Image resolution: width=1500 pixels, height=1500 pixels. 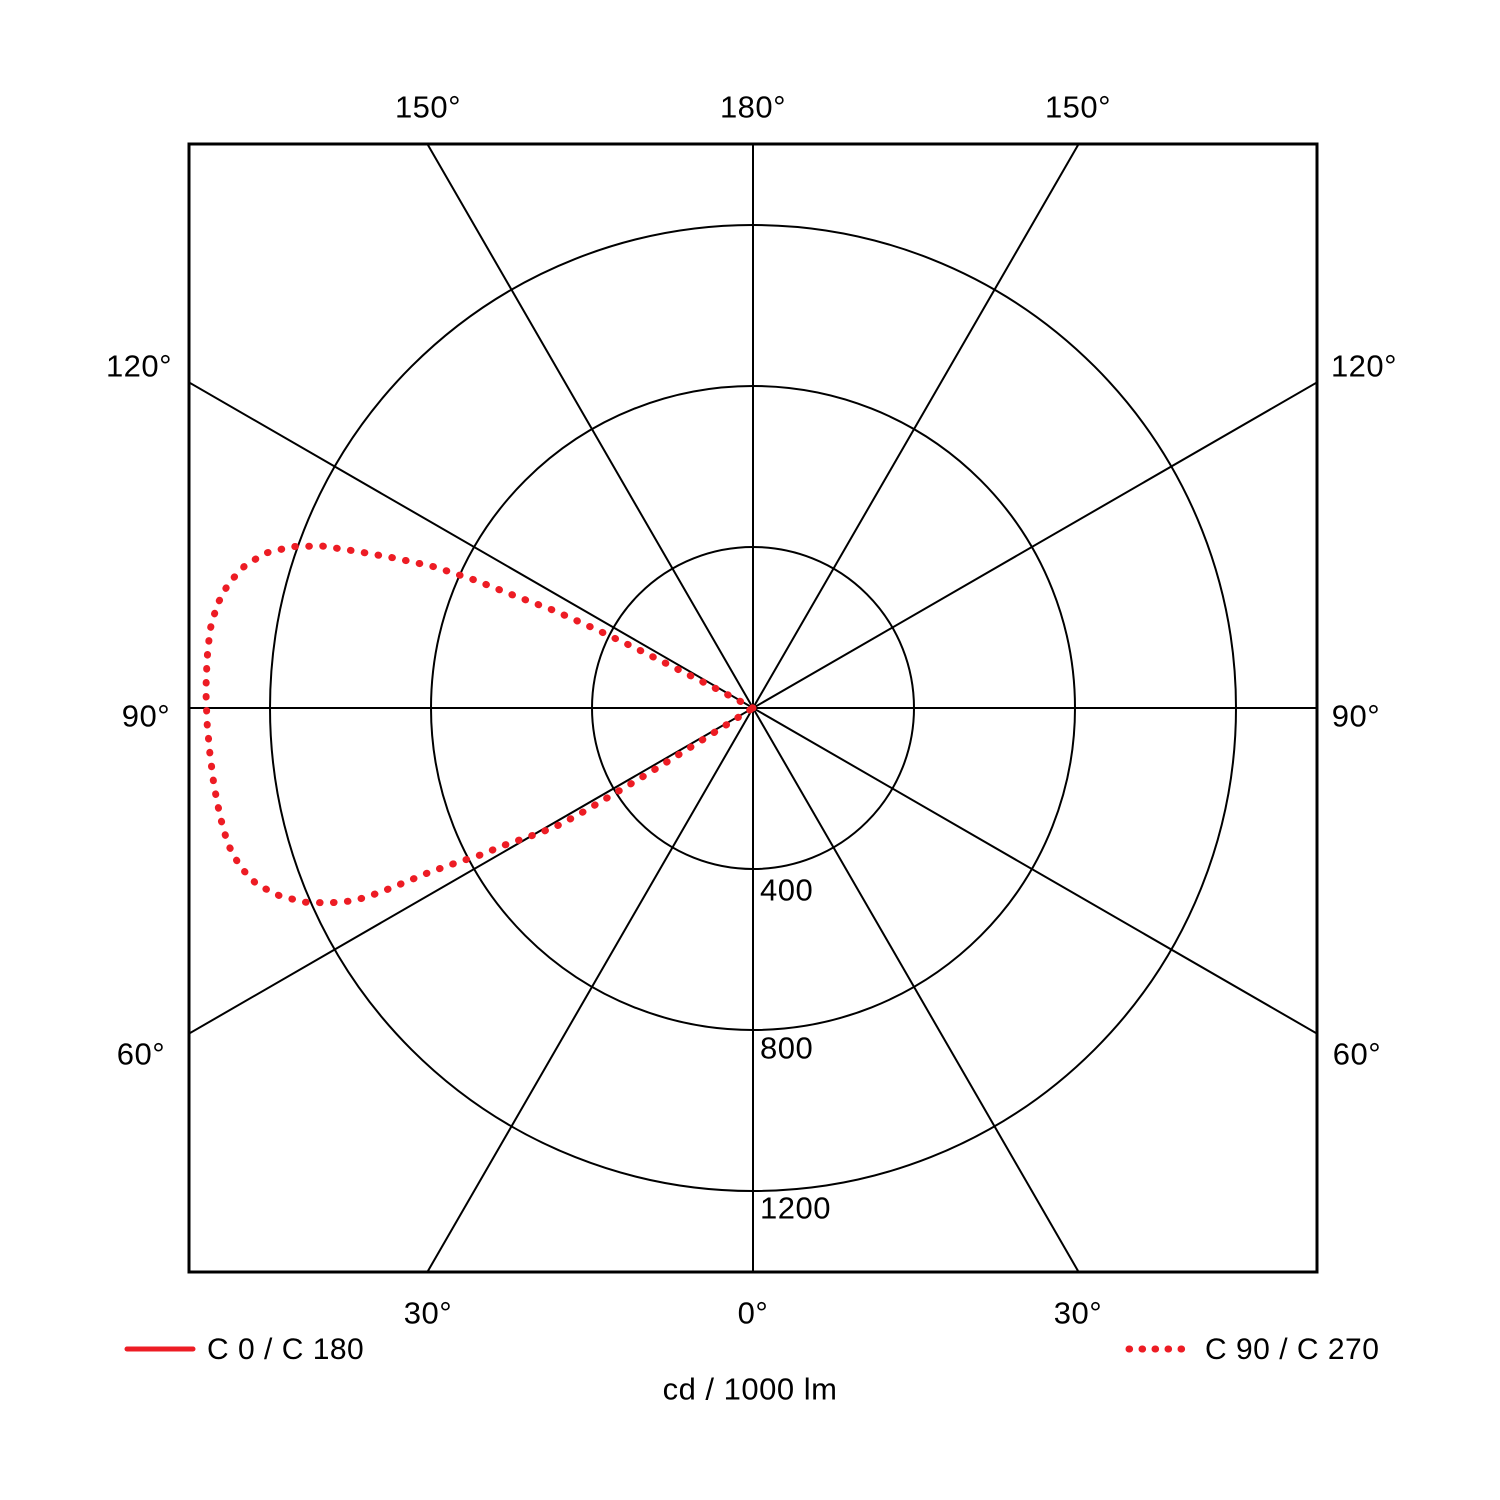 I want to click on angle-label-bottom-right: 30°, so click(x=1078, y=1313).